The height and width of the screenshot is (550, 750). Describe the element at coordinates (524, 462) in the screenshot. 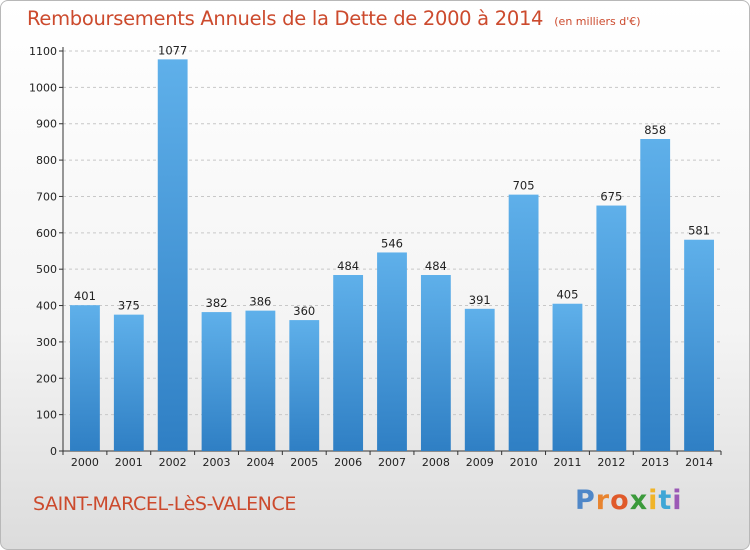

I see `x-tick-label: 2010` at that location.